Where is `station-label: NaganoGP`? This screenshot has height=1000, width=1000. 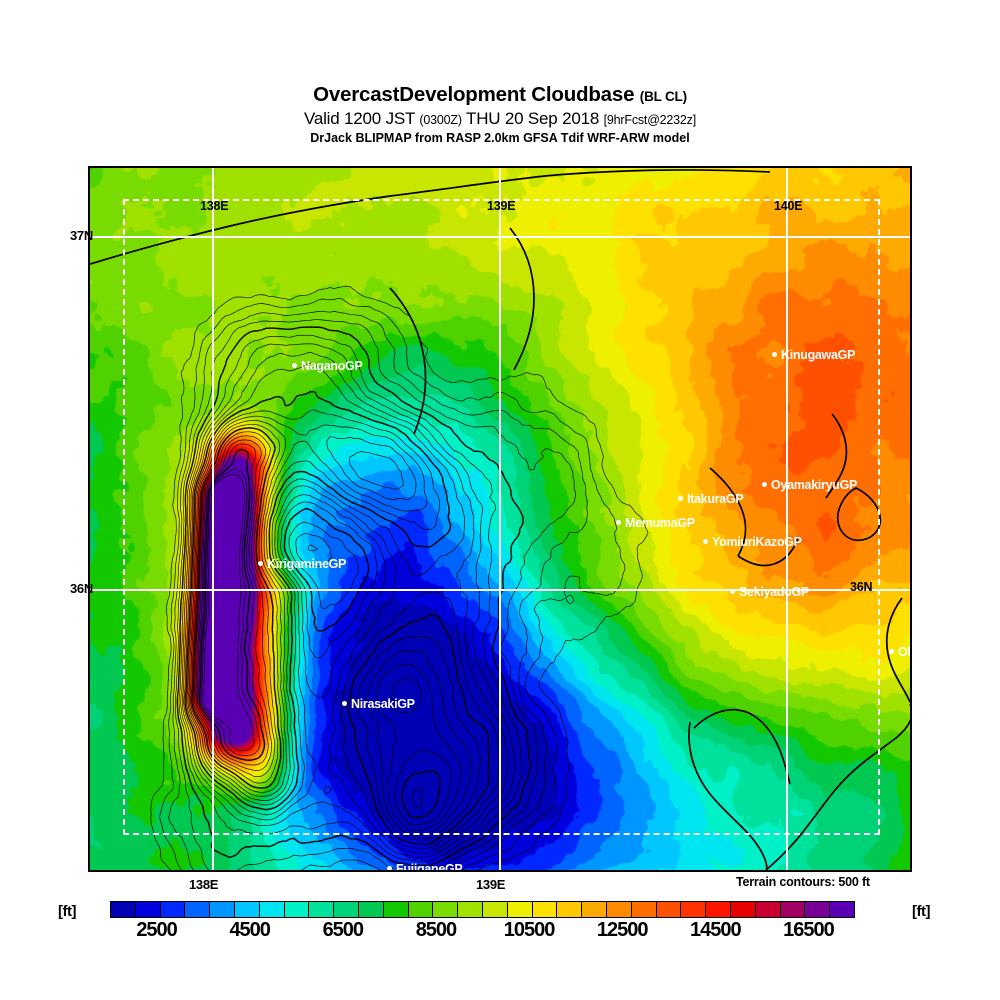
station-label: NaganoGP is located at coordinates (332, 366).